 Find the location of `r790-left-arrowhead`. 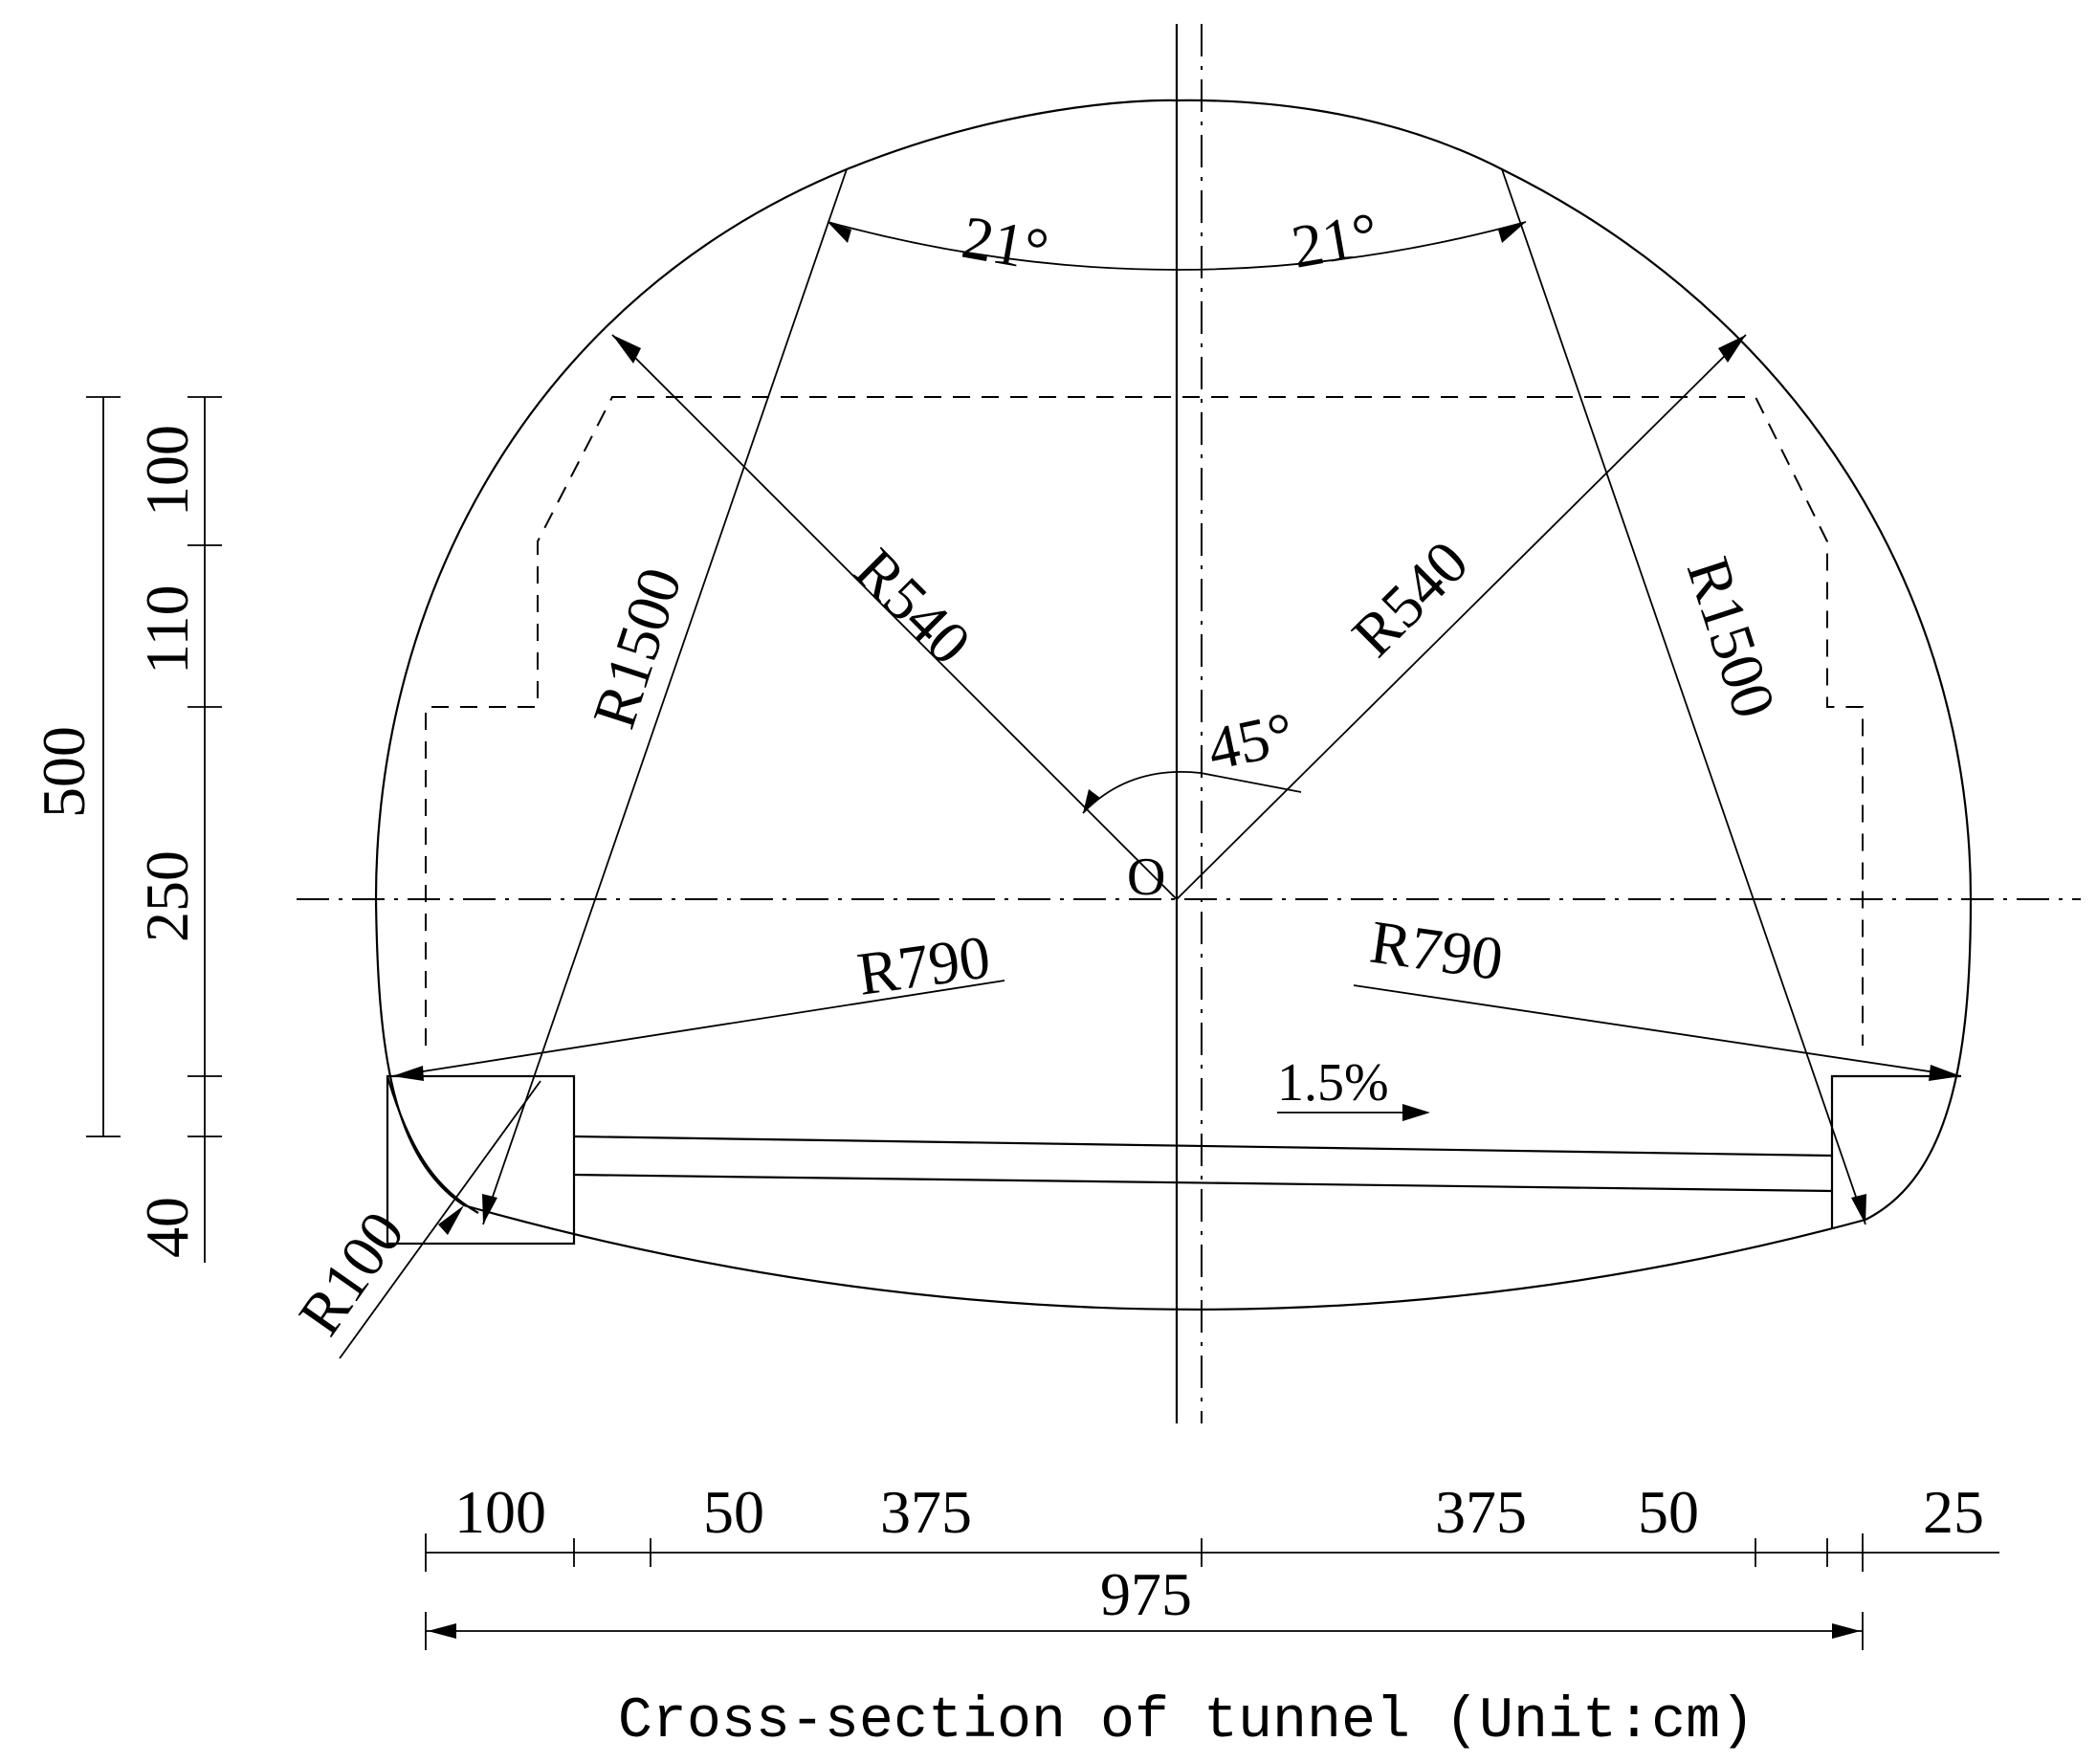

r790-left-arrowhead is located at coordinates (408, 1073).